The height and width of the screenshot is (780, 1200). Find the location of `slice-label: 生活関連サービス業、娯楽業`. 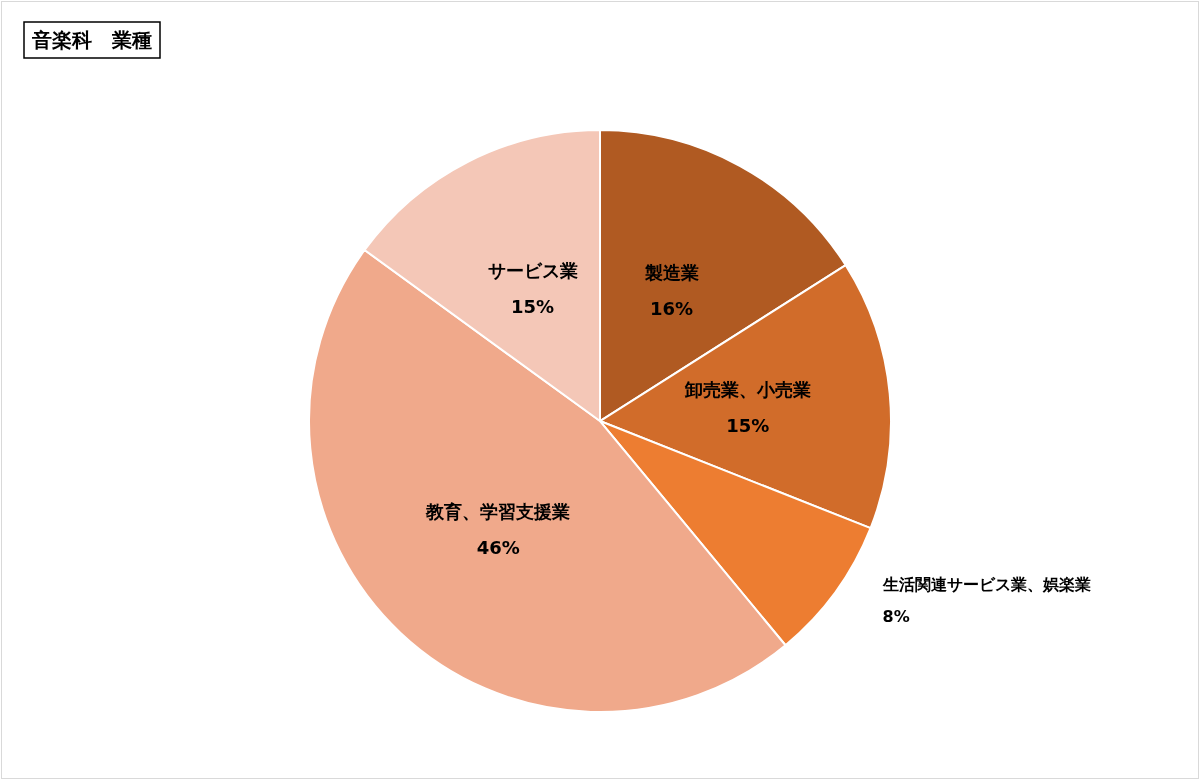

slice-label: 生活関連サービス業、娯楽業 is located at coordinates (986, 585).